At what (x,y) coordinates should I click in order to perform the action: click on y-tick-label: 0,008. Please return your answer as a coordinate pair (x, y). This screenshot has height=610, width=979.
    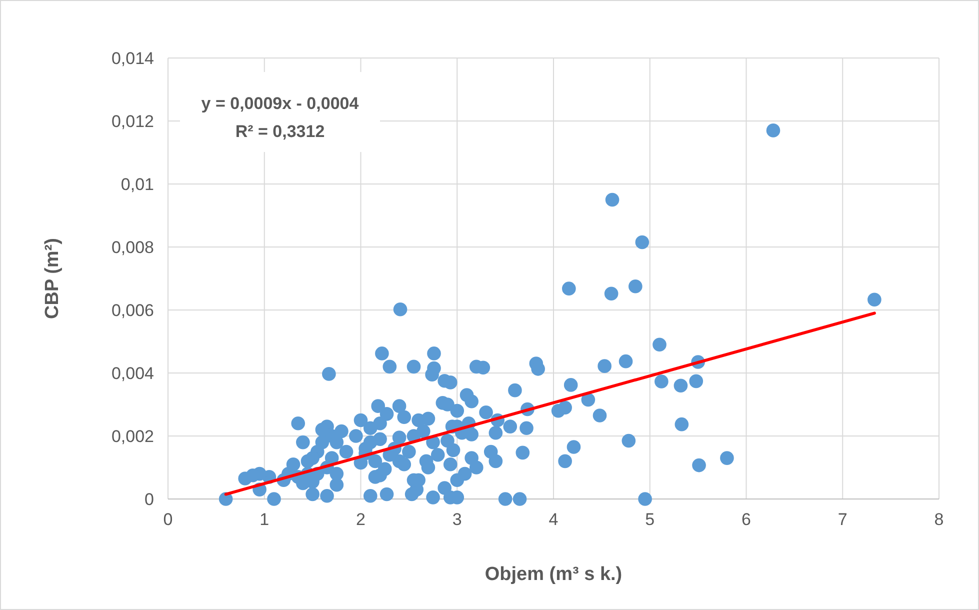
    Looking at the image, I should click on (132, 247).